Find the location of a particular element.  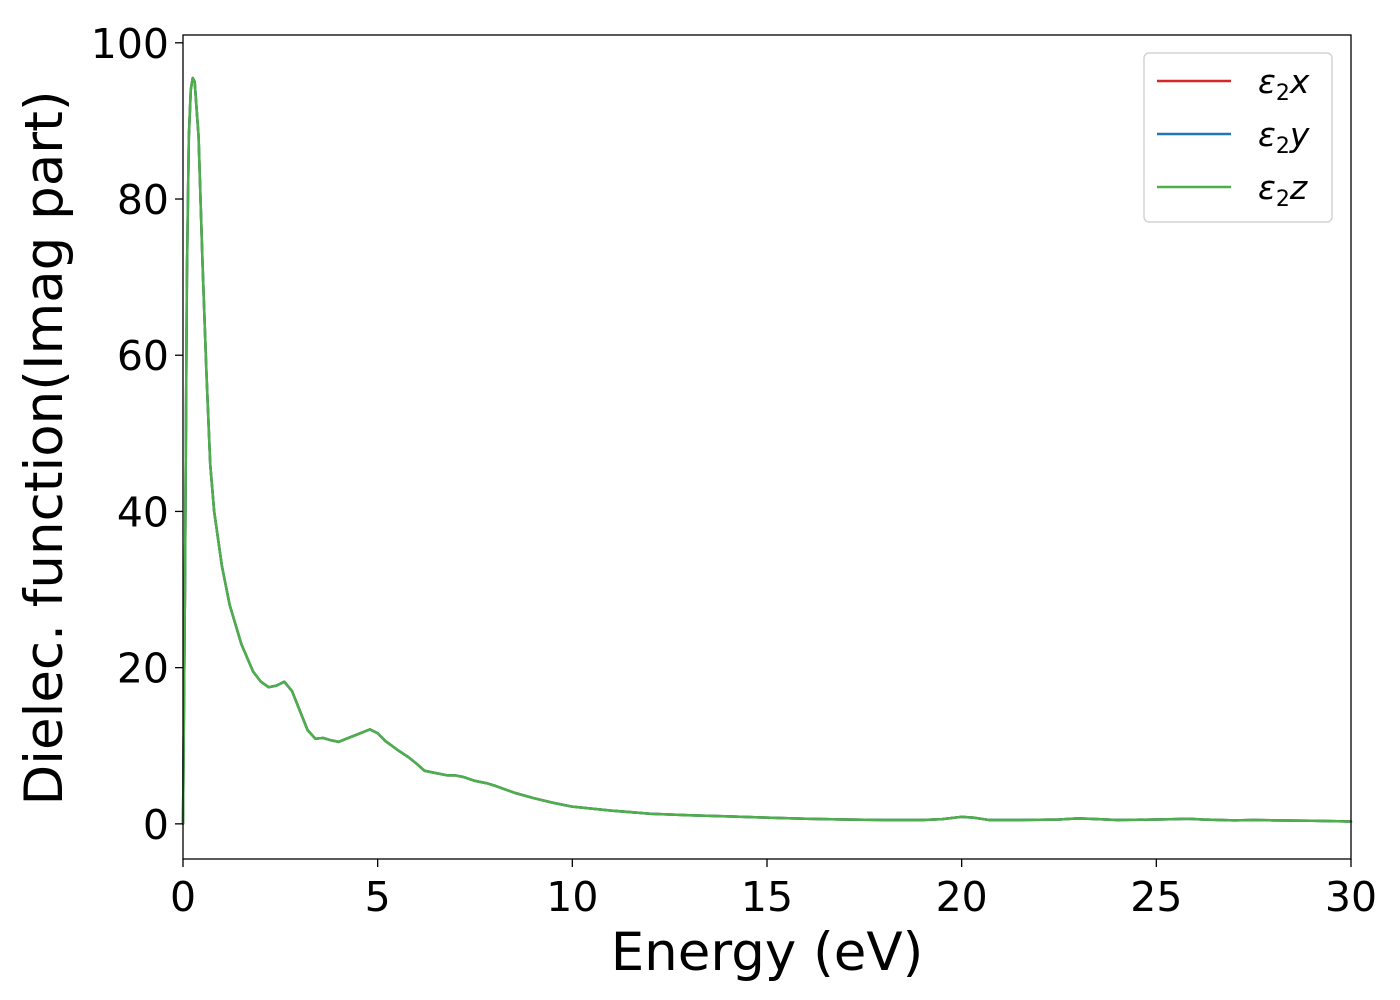

legend: ε2x ε2y ε2z is located at coordinates (1238, 137).